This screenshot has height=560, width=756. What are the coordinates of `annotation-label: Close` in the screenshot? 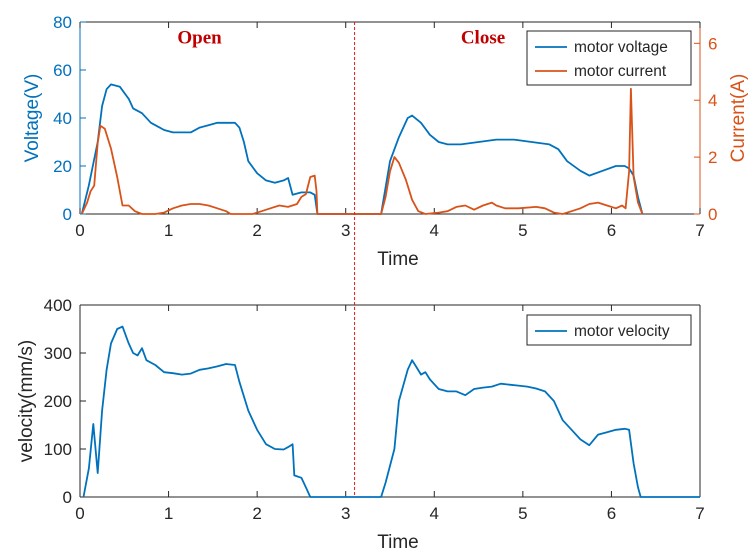 It's located at (483, 38).